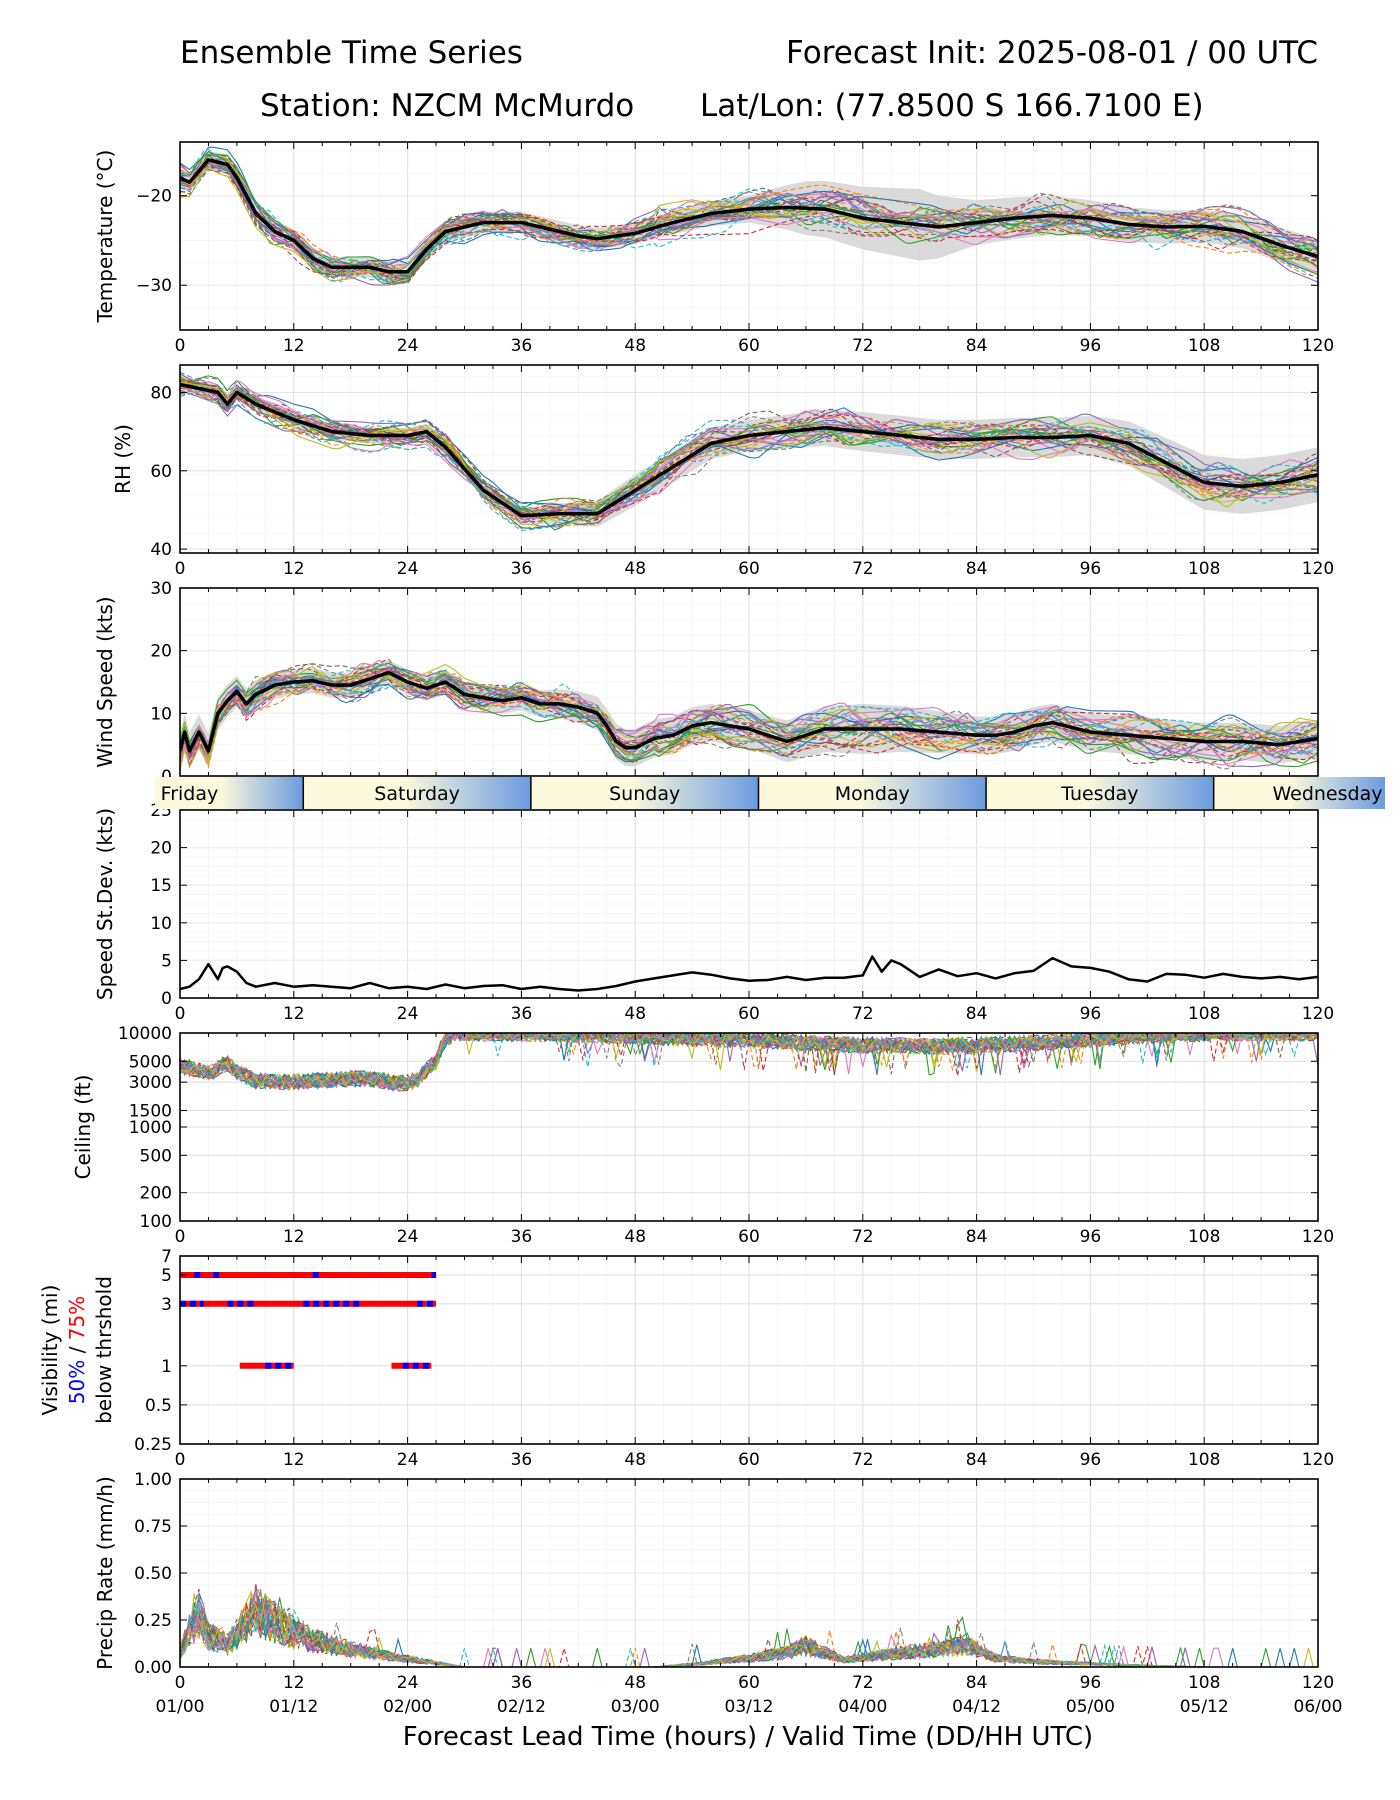 Image resolution: width=1400 pixels, height=1800 pixels. I want to click on y-axis-label: Wind Speed (kts), so click(105, 681).